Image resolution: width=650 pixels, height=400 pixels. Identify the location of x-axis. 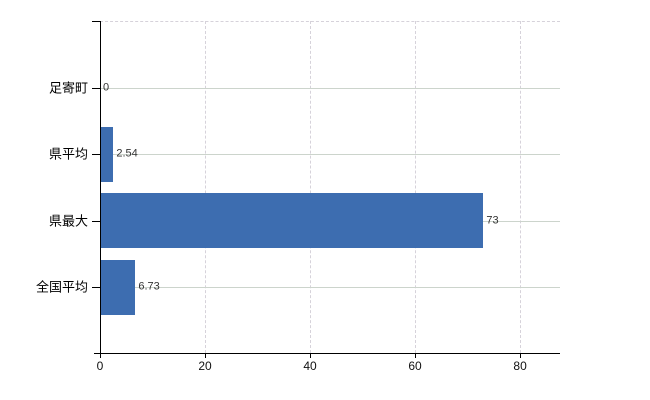
(327, 353).